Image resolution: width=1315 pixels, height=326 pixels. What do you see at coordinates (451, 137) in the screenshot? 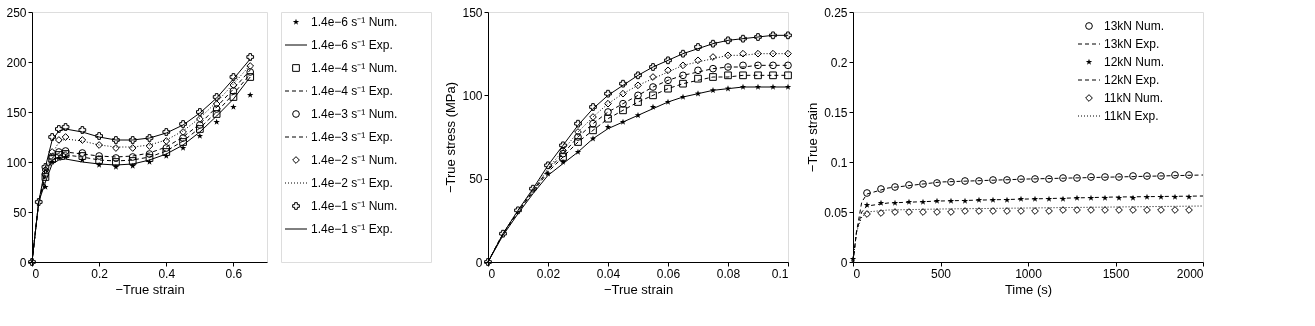
I see `y-axis-title: −True stress (MPa)` at bounding box center [451, 137].